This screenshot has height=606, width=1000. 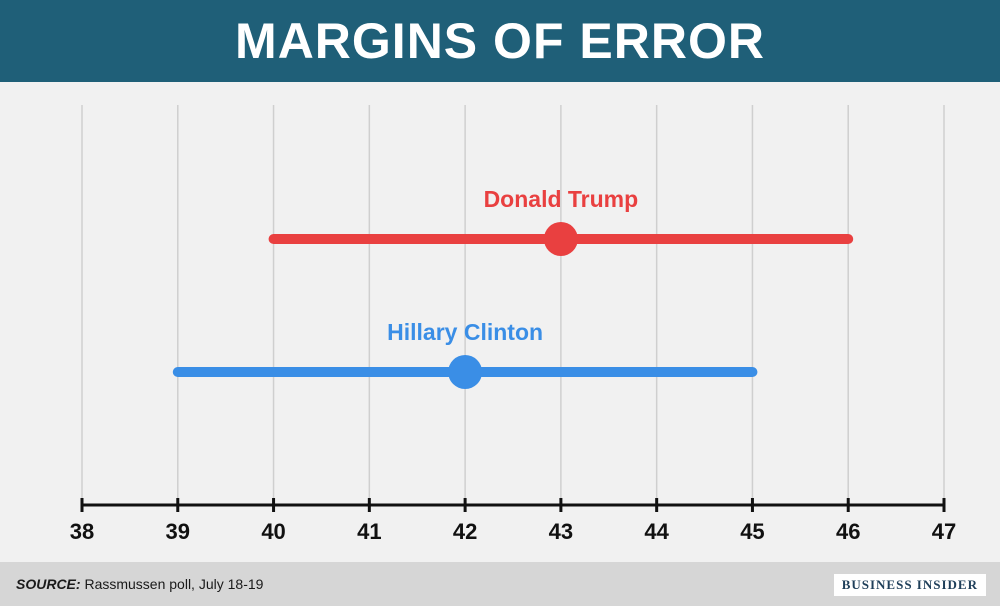 I want to click on x-tick-label: 43, so click(x=561, y=531).